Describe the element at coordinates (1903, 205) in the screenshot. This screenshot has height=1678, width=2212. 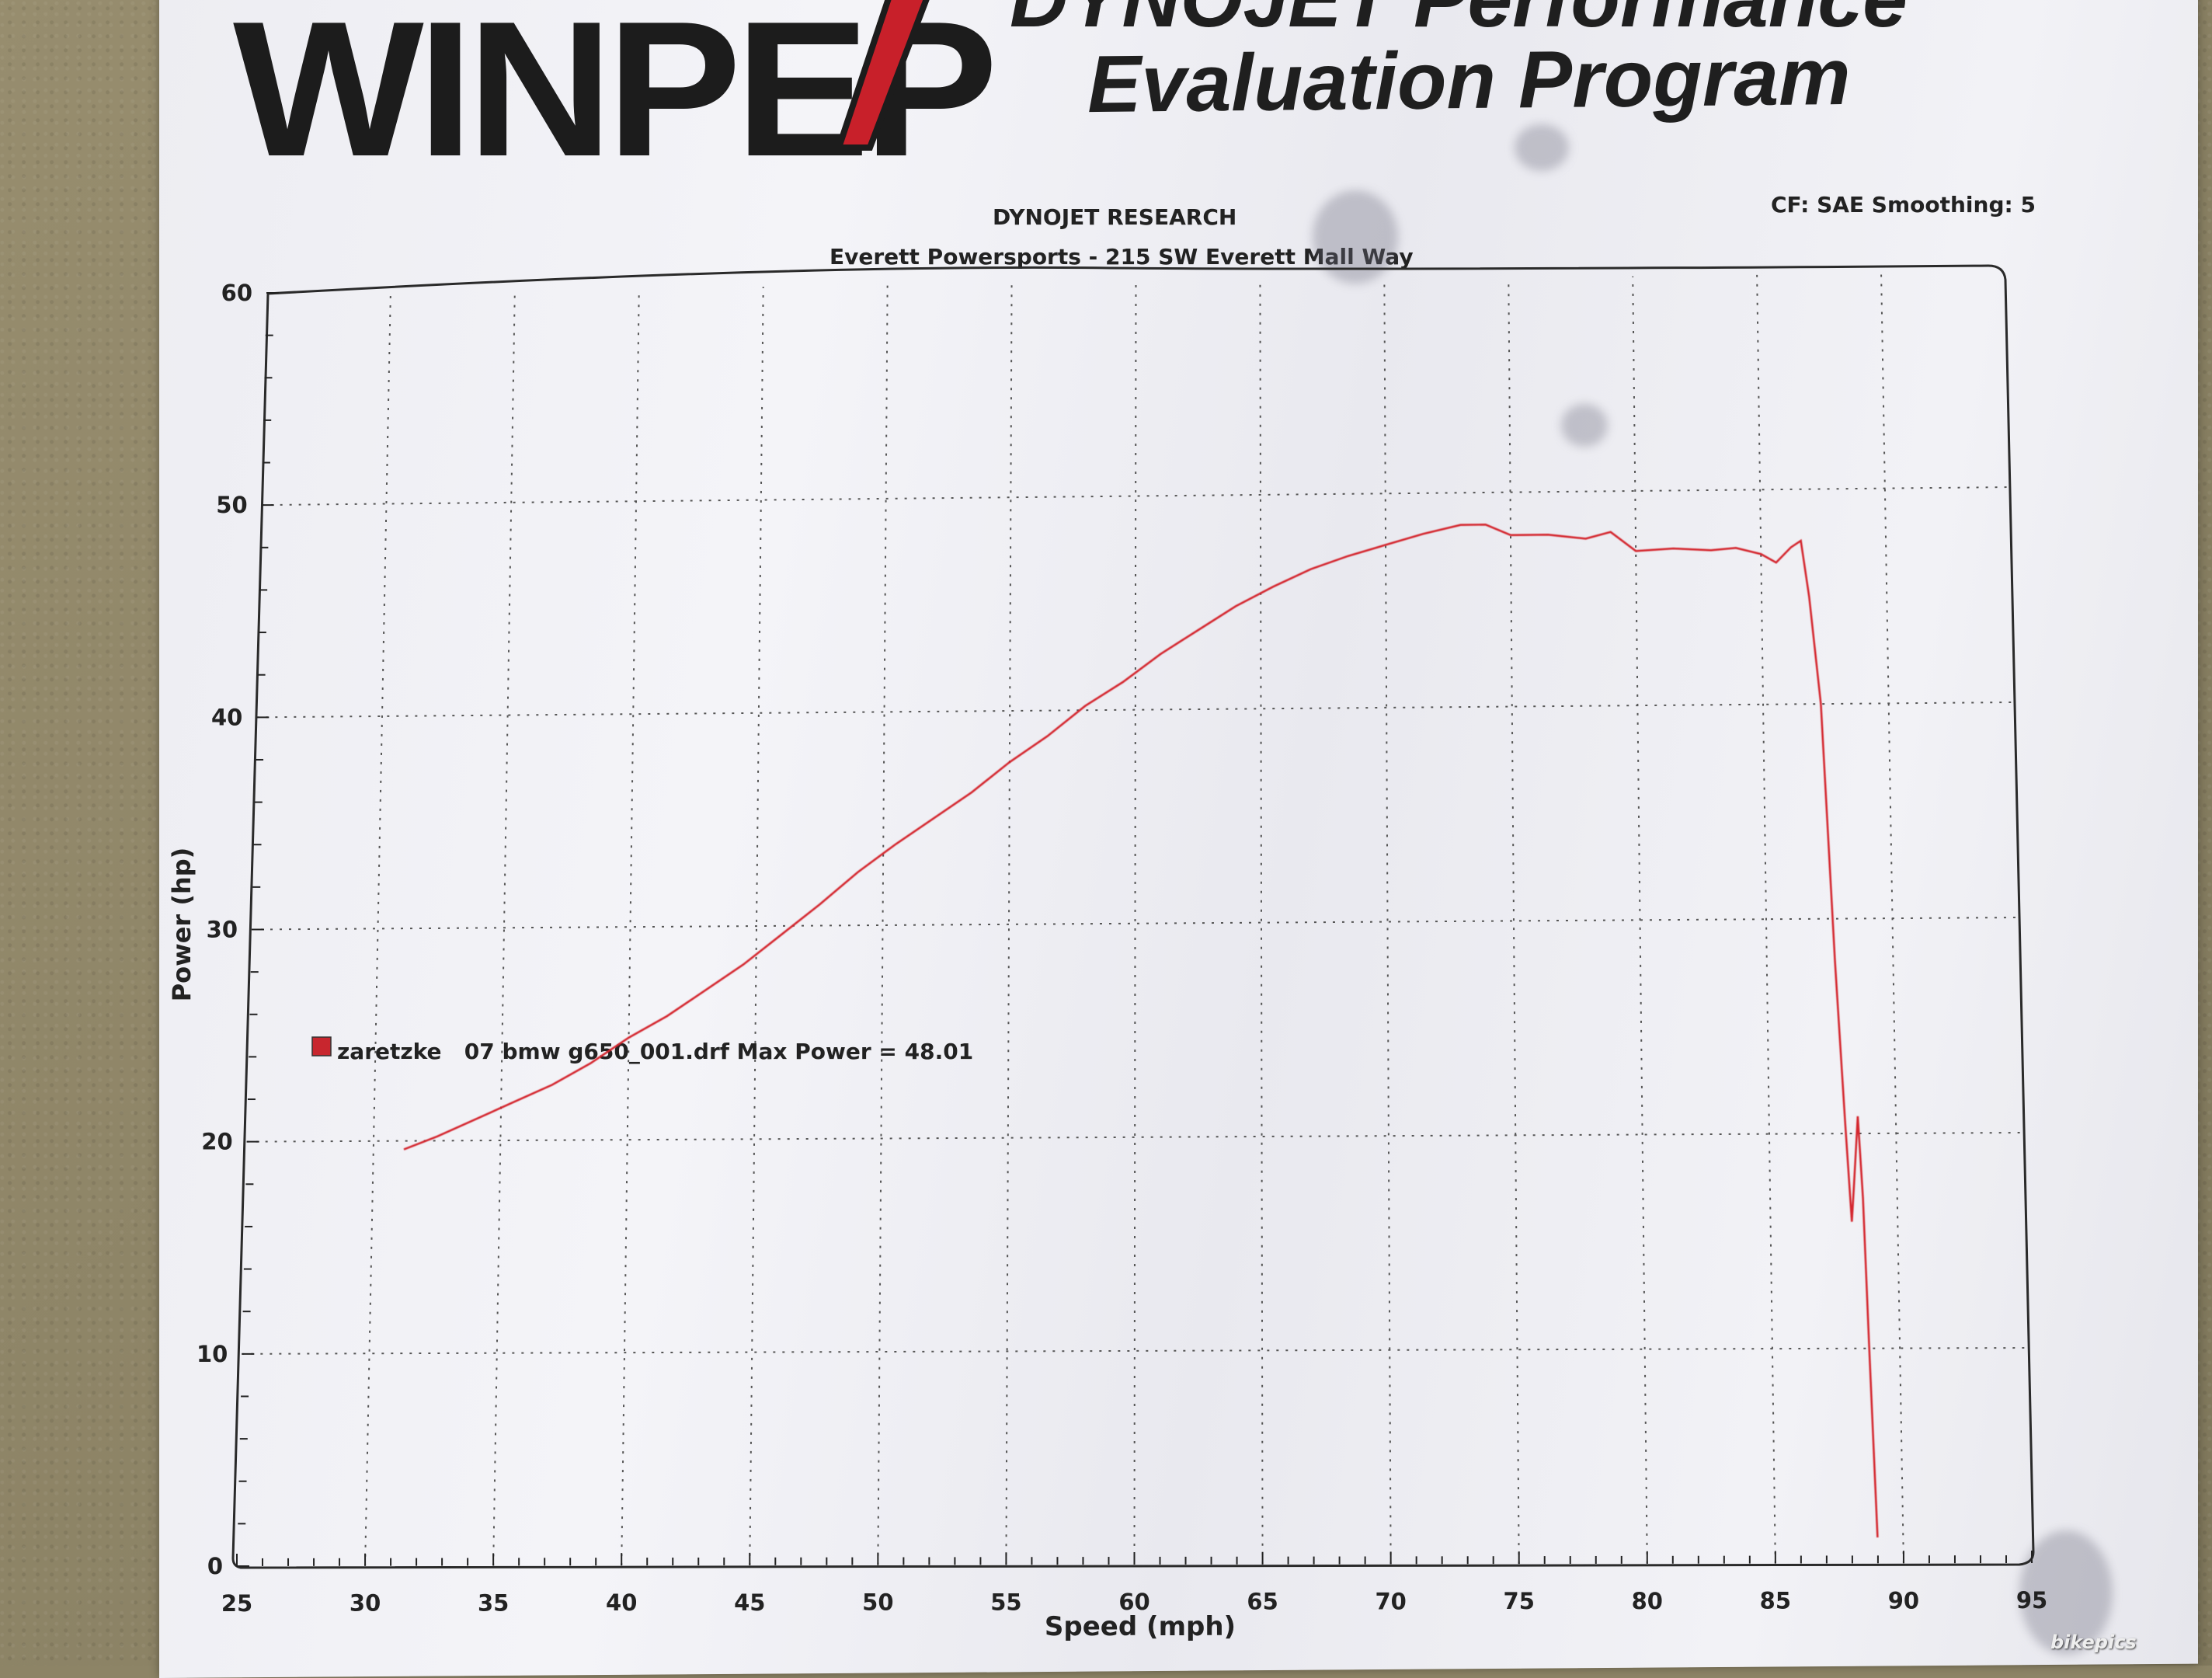
I see `correction-factor-info: CF: SAE Smoothing: 5` at that location.